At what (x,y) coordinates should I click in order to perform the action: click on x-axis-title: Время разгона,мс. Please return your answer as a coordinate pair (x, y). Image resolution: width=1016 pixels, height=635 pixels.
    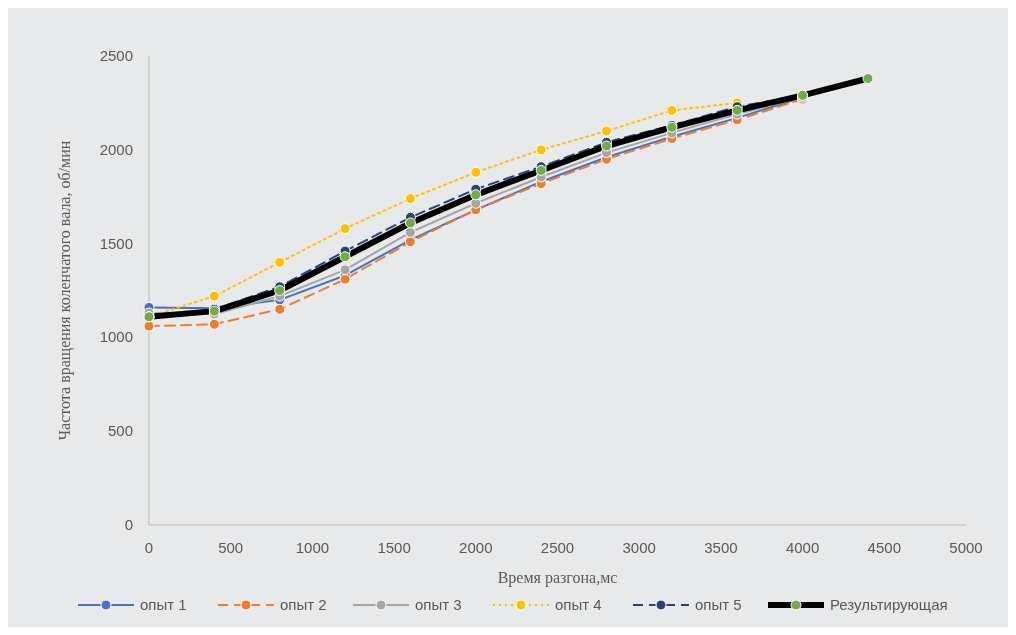
    Looking at the image, I should click on (557, 578).